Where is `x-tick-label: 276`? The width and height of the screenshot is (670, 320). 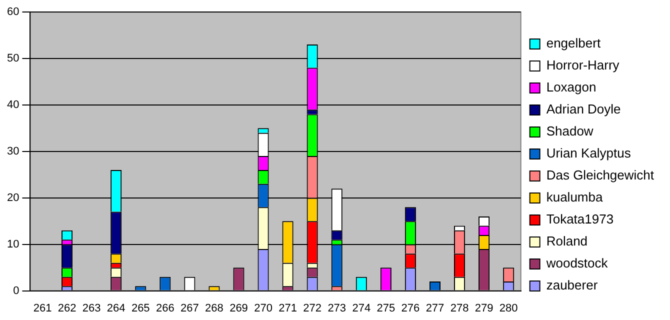
x-tick-label: 276 is located at coordinates (410, 308).